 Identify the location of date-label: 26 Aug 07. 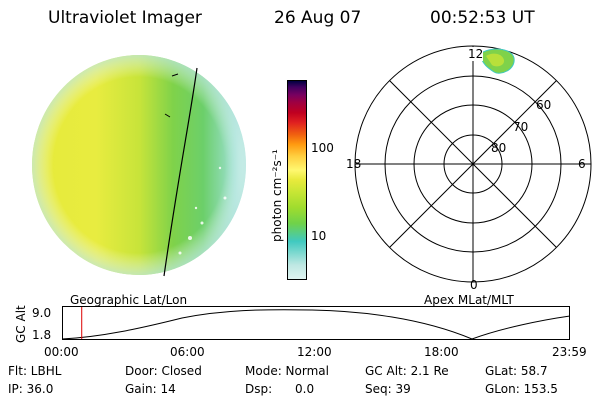
(318, 18).